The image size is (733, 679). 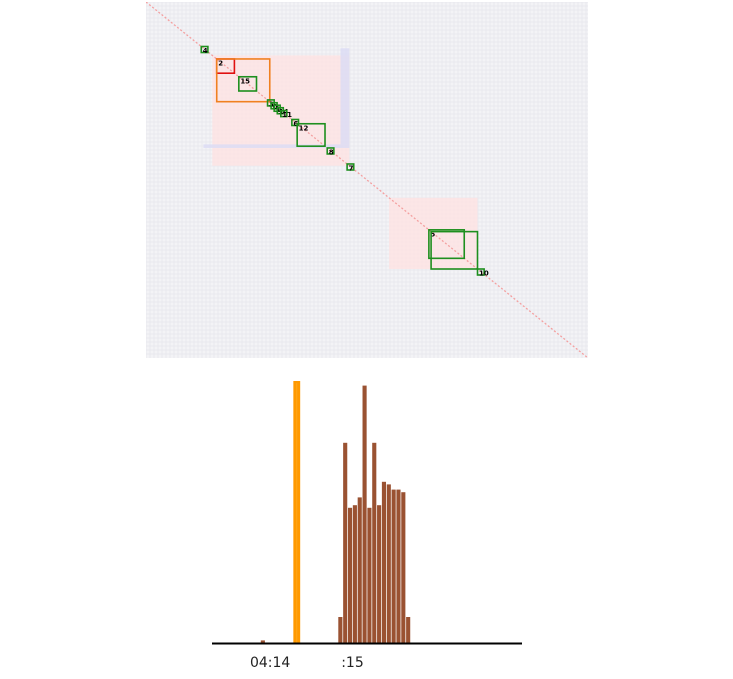 What do you see at coordinates (278, 110) in the screenshot?
I see `cluster-label: 1` at bounding box center [278, 110].